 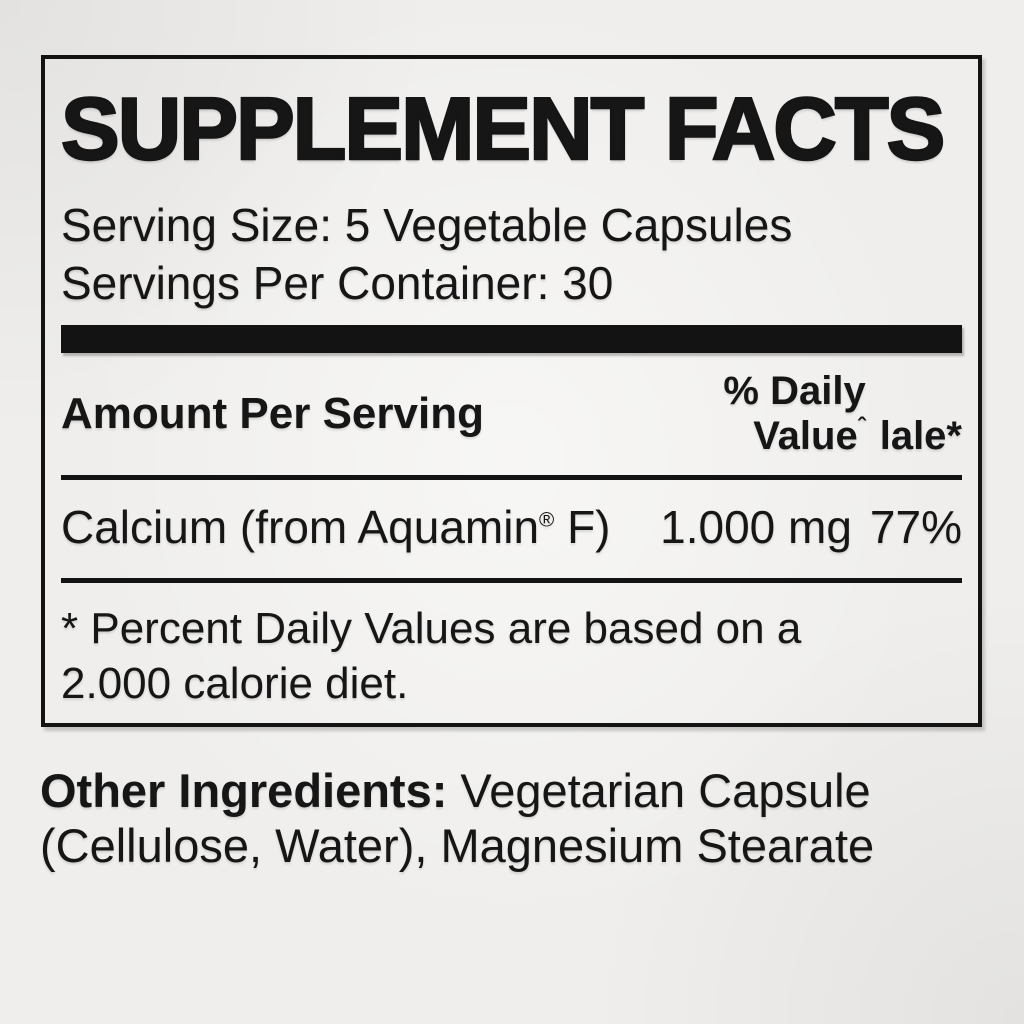 What do you see at coordinates (756, 526) in the screenshot?
I see `nutrient-amount: 1.000 mg` at bounding box center [756, 526].